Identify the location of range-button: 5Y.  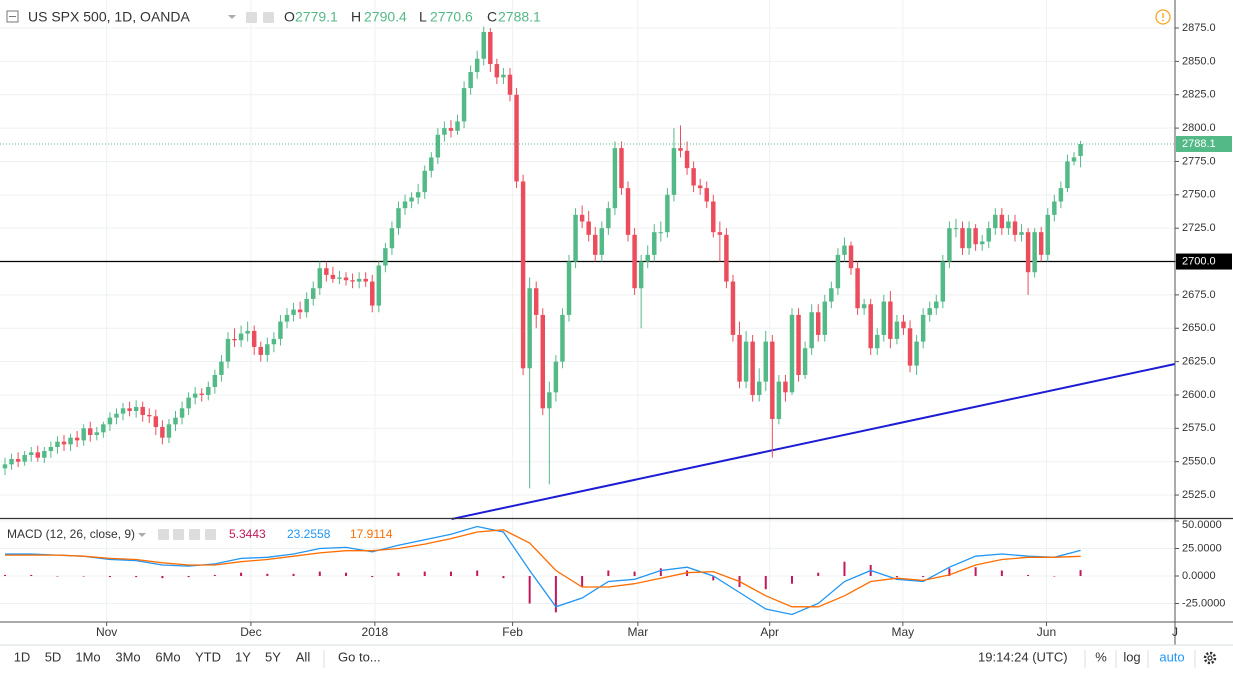
(273, 656).